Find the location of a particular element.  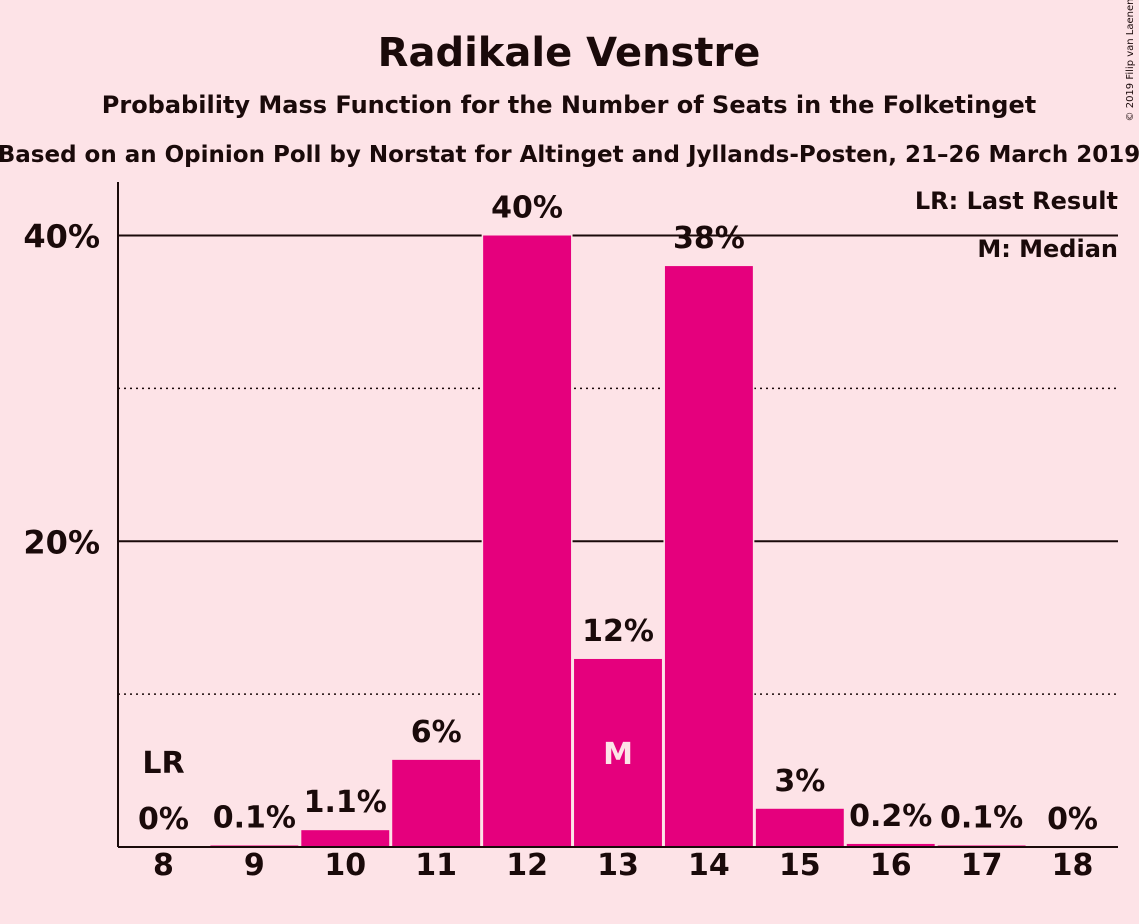

data-label: 3% is located at coordinates (799, 781).